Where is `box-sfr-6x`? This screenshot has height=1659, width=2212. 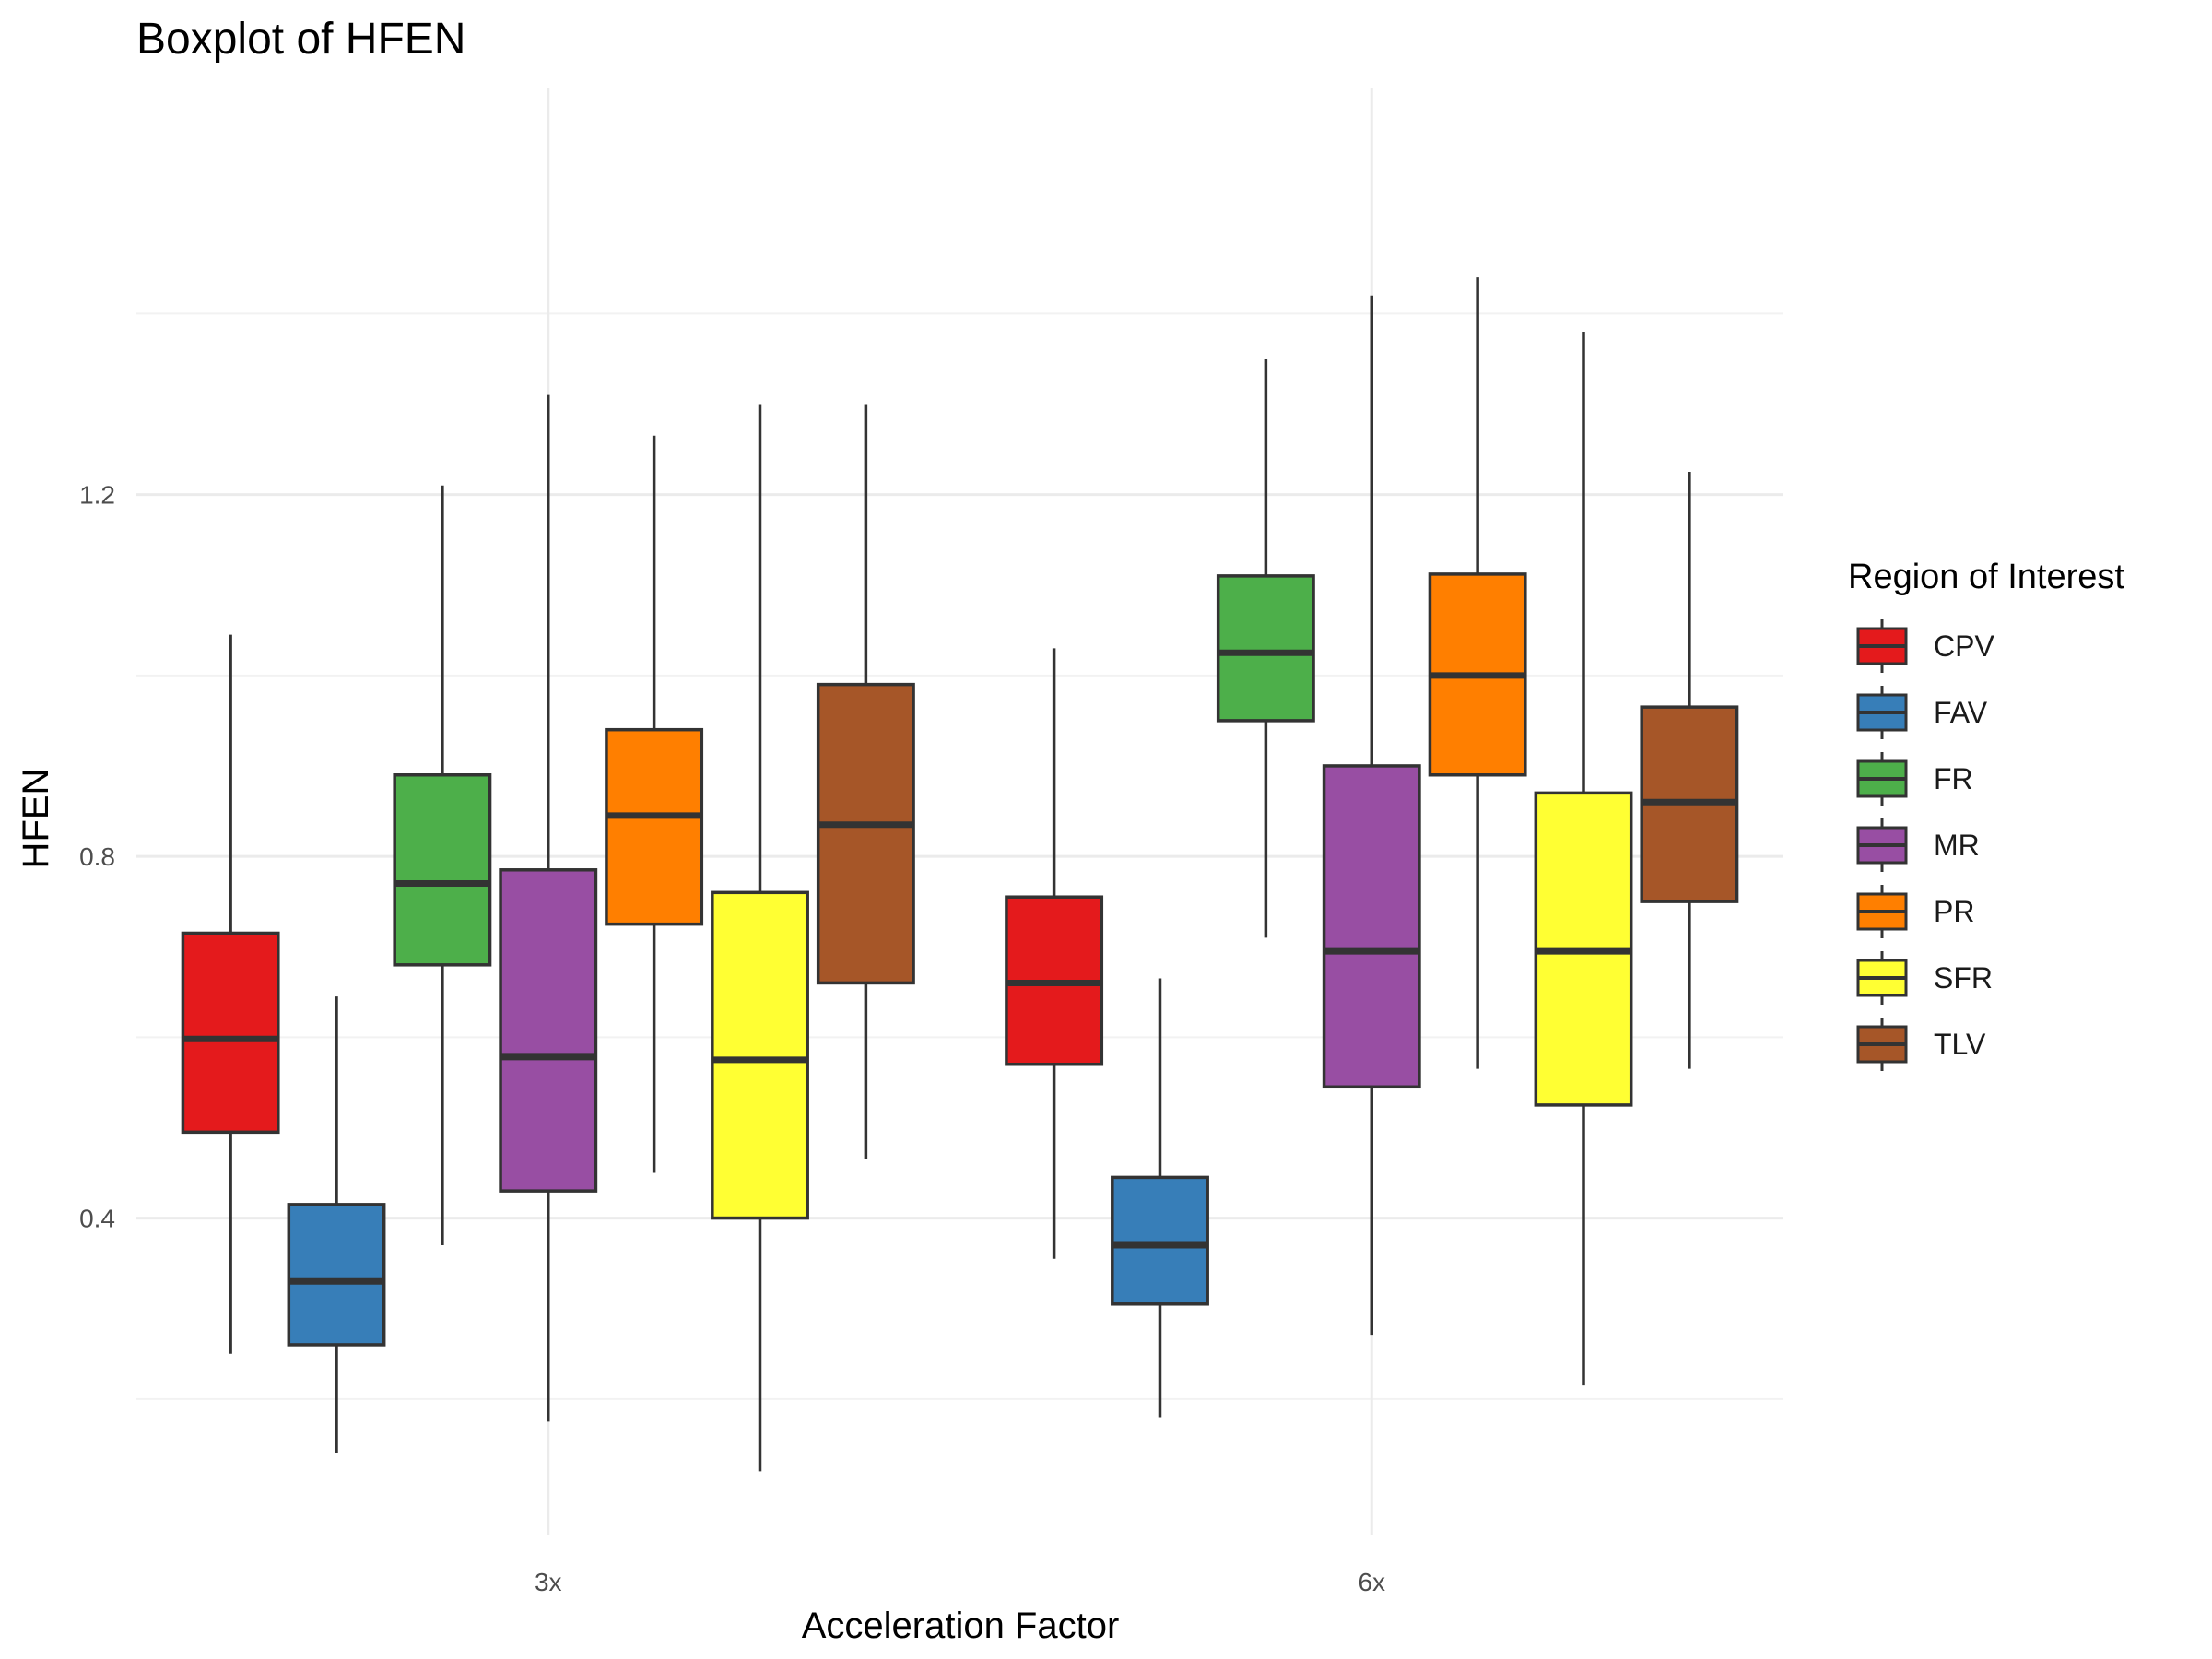 box-sfr-6x is located at coordinates (1583, 858).